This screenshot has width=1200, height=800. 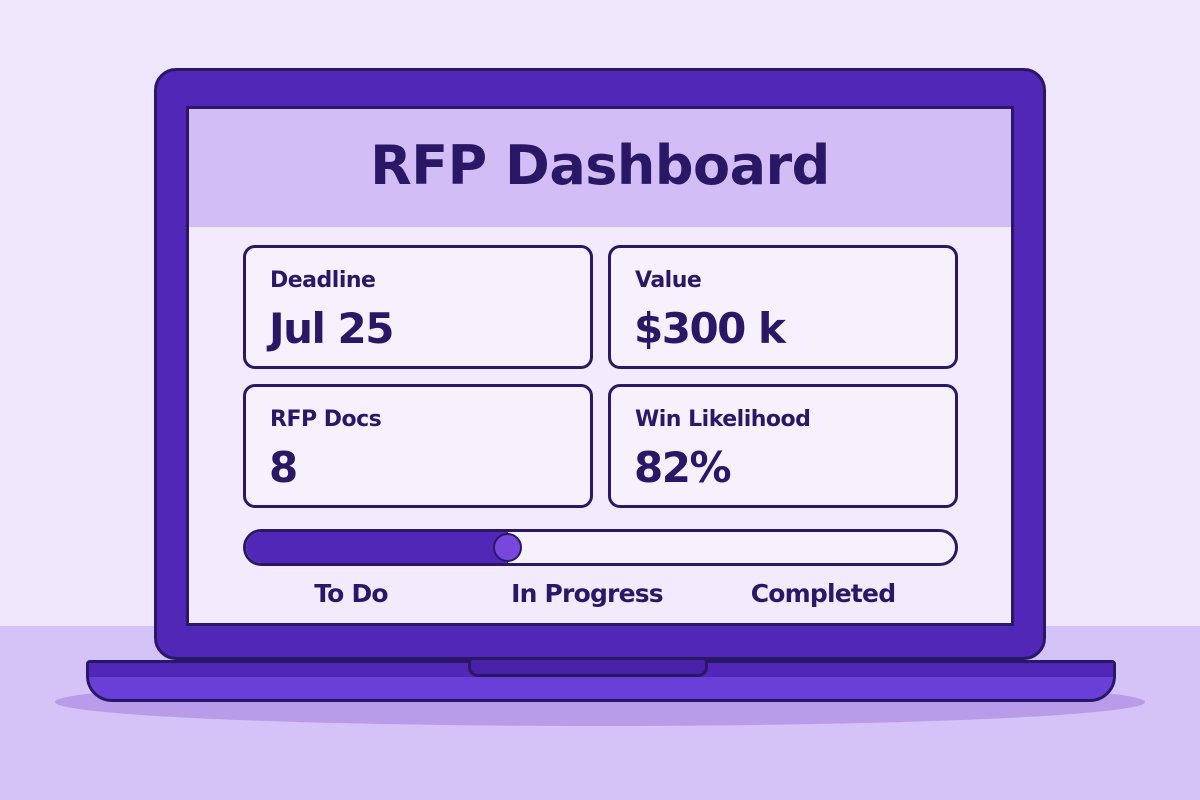 What do you see at coordinates (332, 328) in the screenshot?
I see `deadline-value: Jul 25` at bounding box center [332, 328].